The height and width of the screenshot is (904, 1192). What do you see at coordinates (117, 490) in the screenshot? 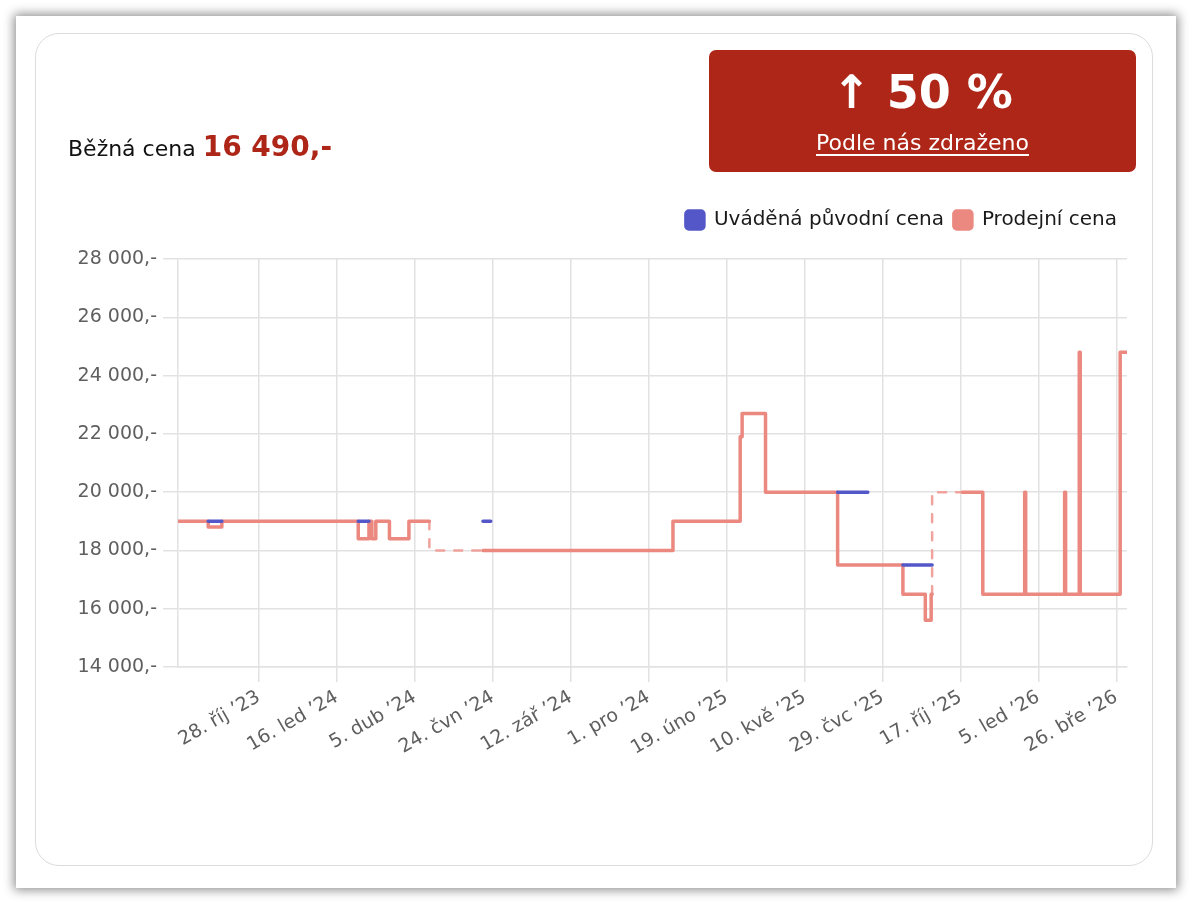
I see `y-tick-label: 20 000,-` at bounding box center [117, 490].